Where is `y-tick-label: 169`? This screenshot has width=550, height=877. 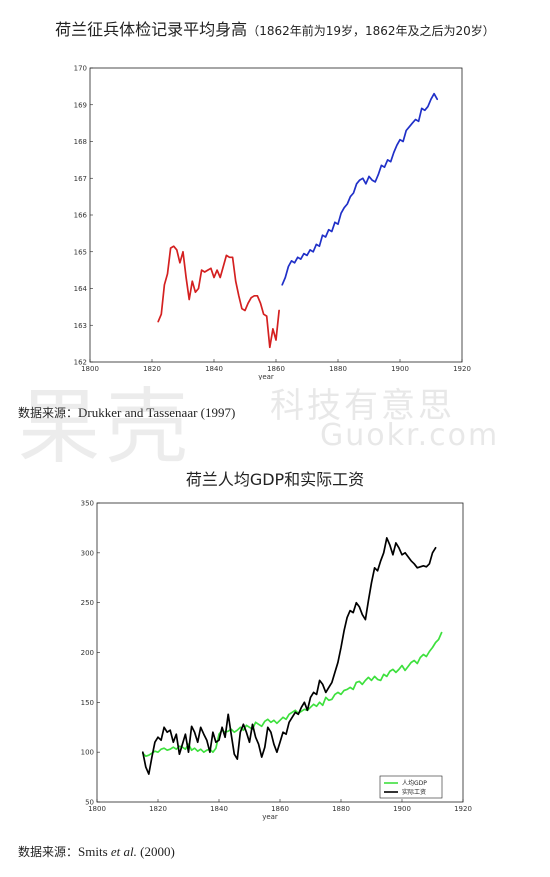 y-tick-label: 169 is located at coordinates (80, 105).